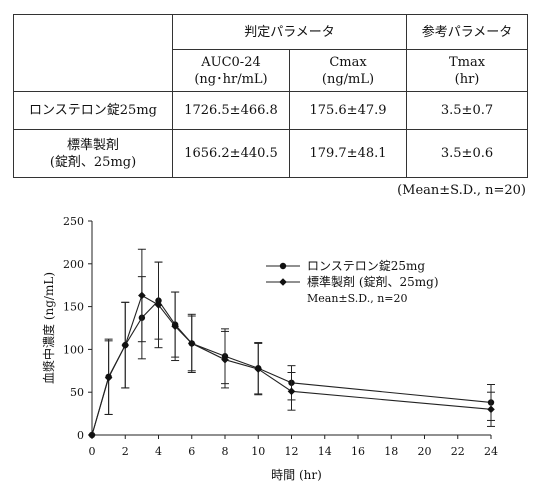 The height and width of the screenshot is (500, 546). What do you see at coordinates (461, 190) in the screenshot?
I see `table-footnote: (Mean±S.D., n=20)` at bounding box center [461, 190].